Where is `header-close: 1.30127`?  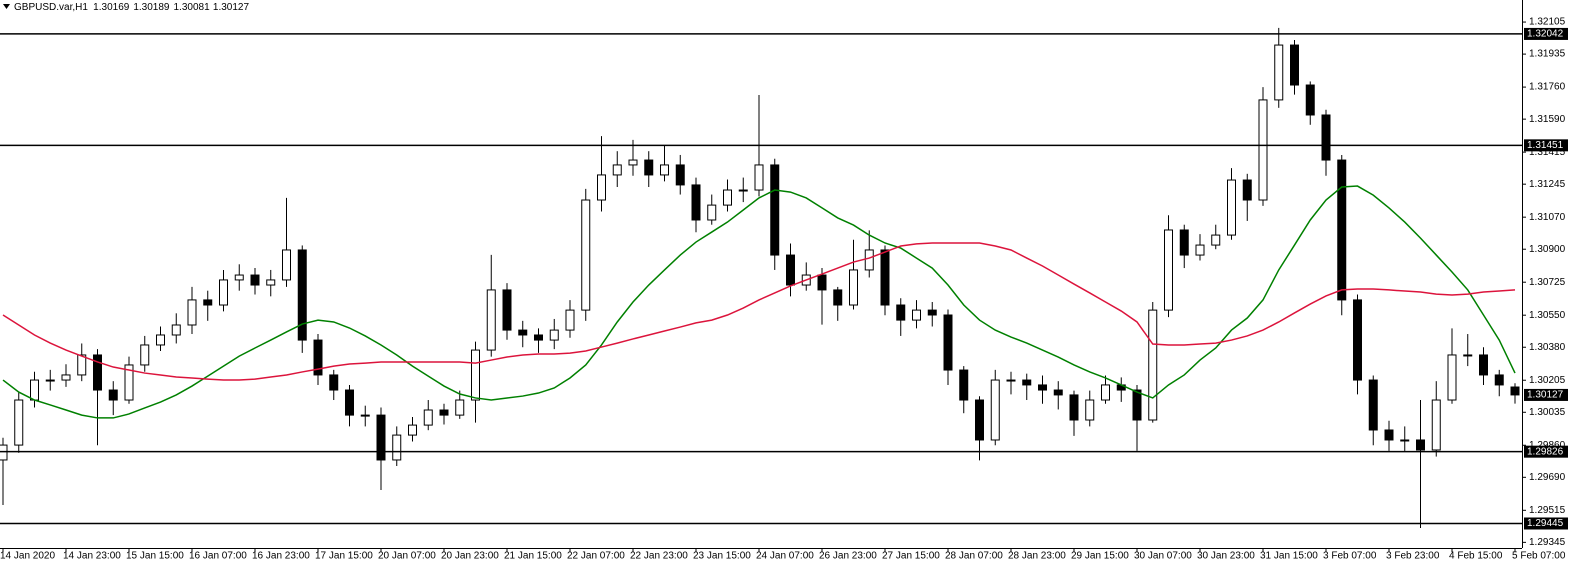 header-close: 1.30127 is located at coordinates (231, 7).